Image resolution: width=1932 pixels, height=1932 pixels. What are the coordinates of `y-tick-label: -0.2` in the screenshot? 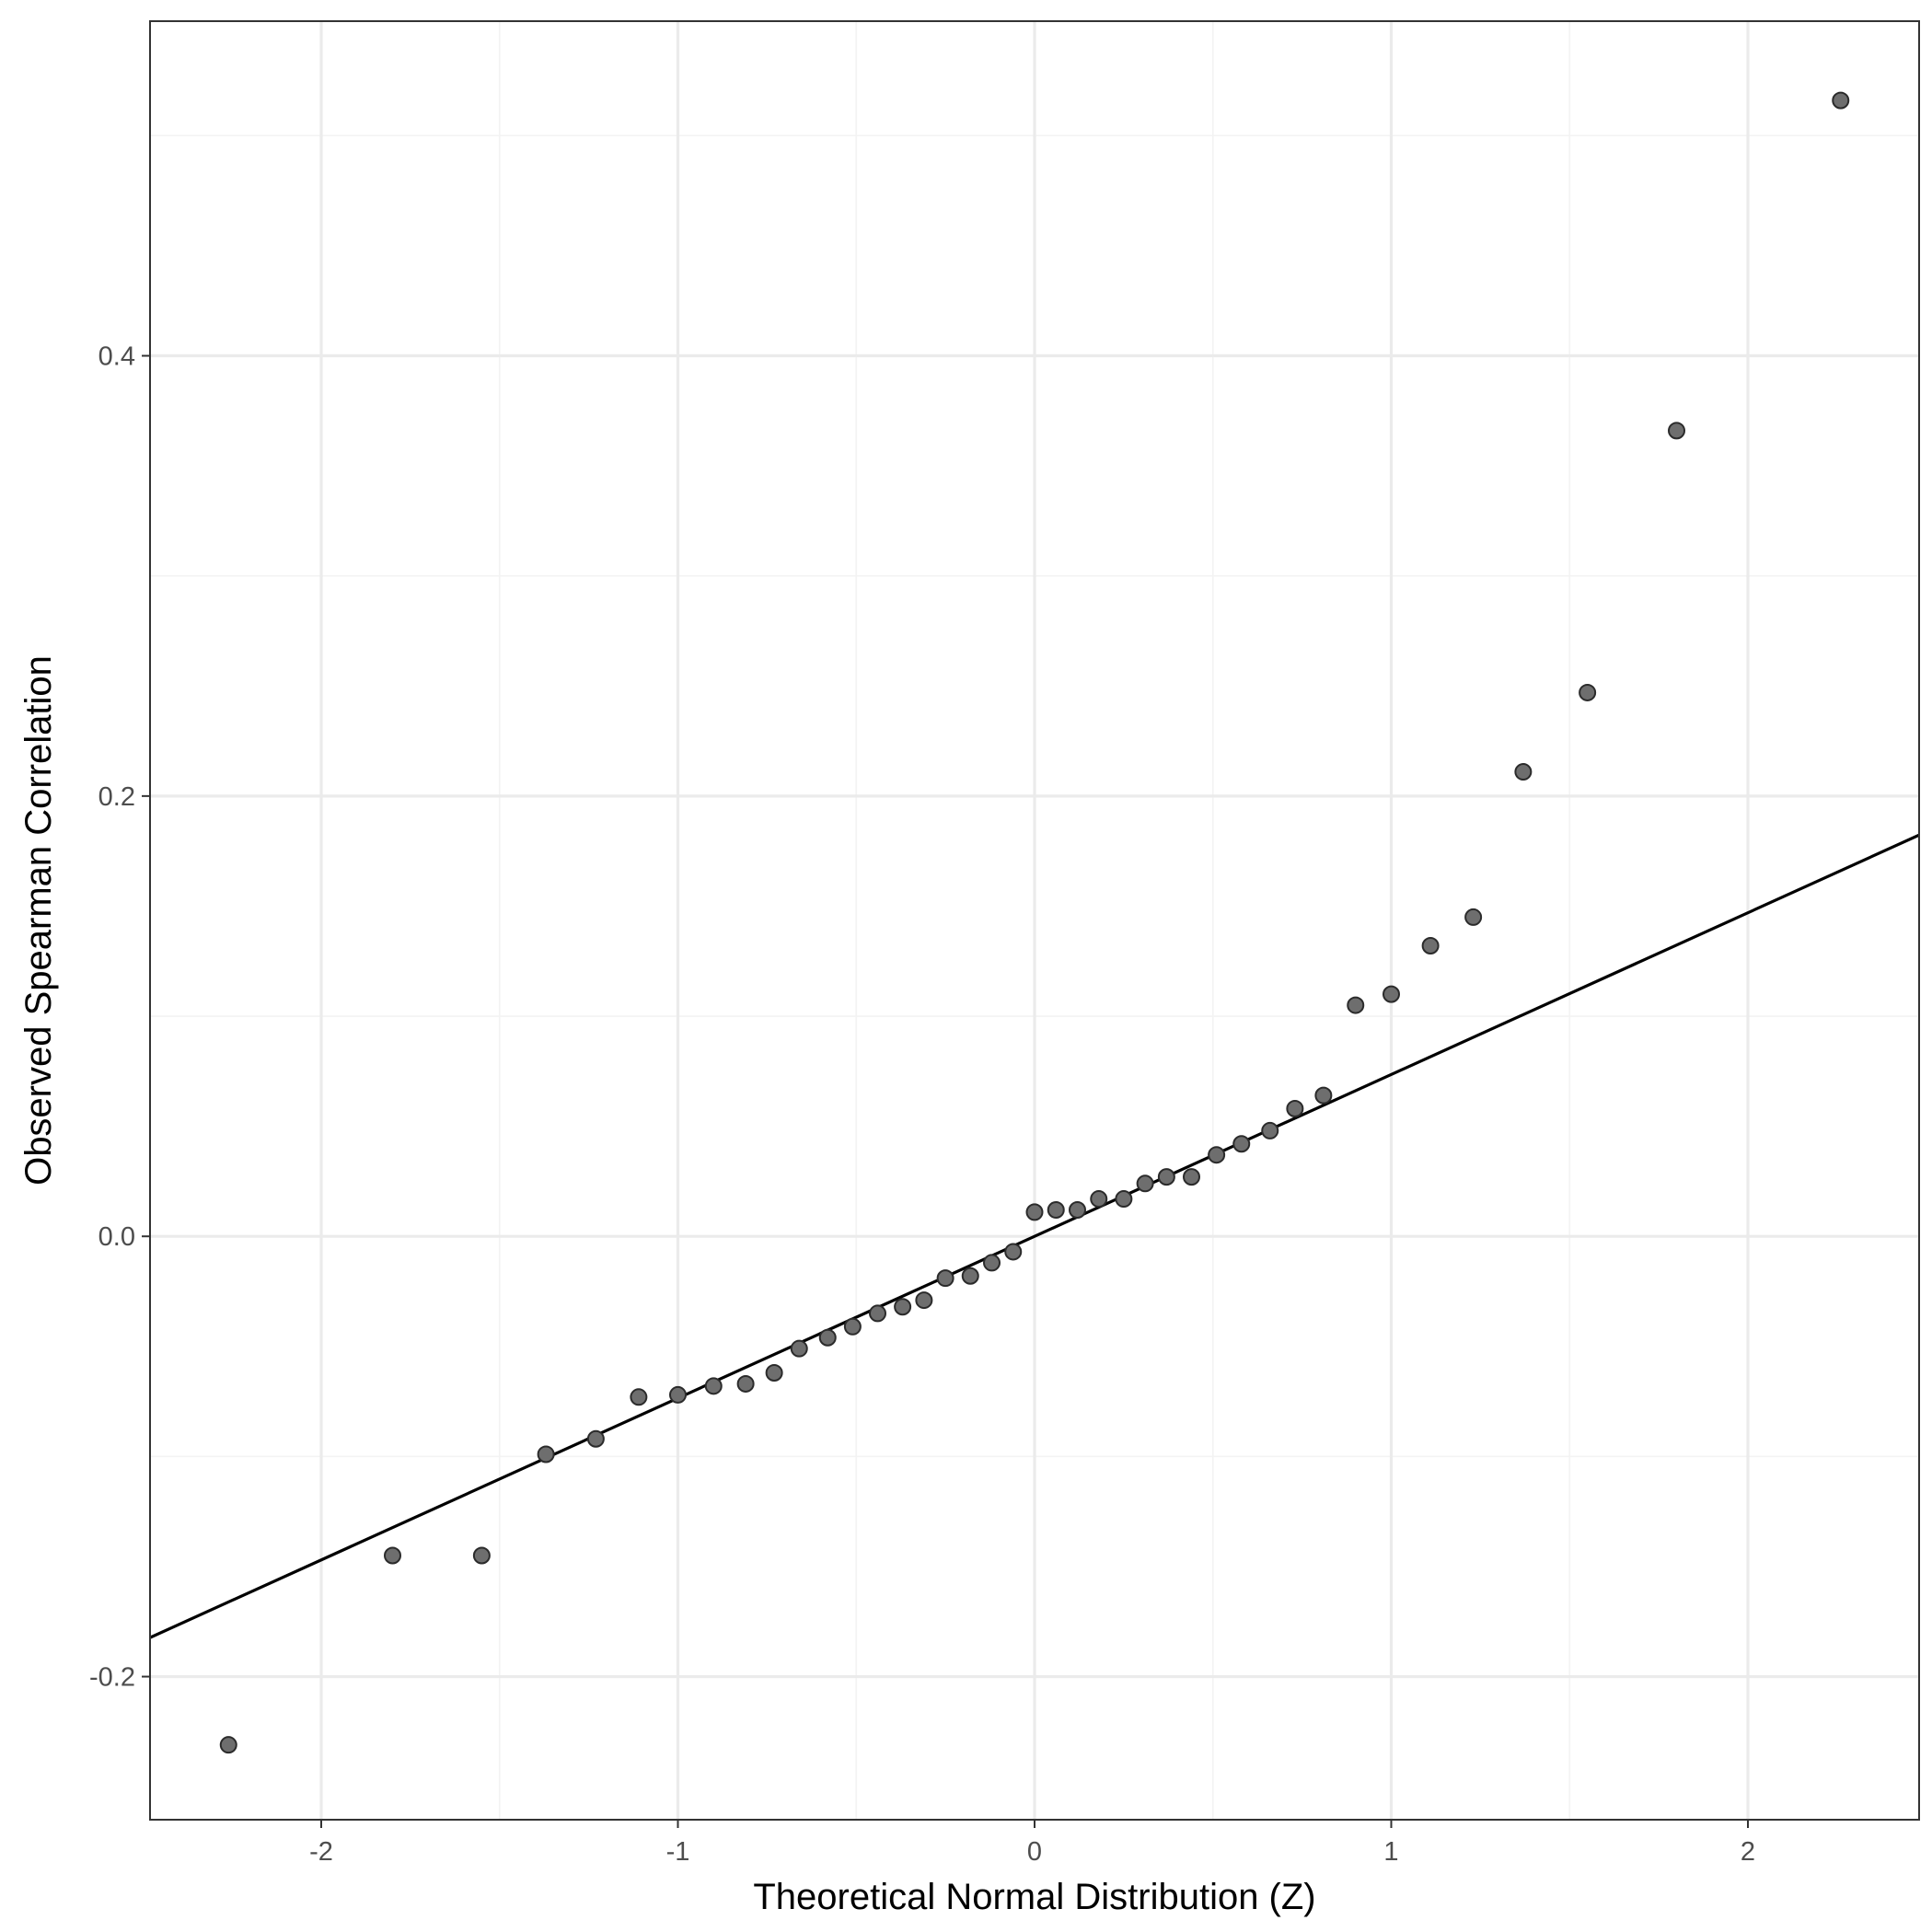 It's located at (112, 1678).